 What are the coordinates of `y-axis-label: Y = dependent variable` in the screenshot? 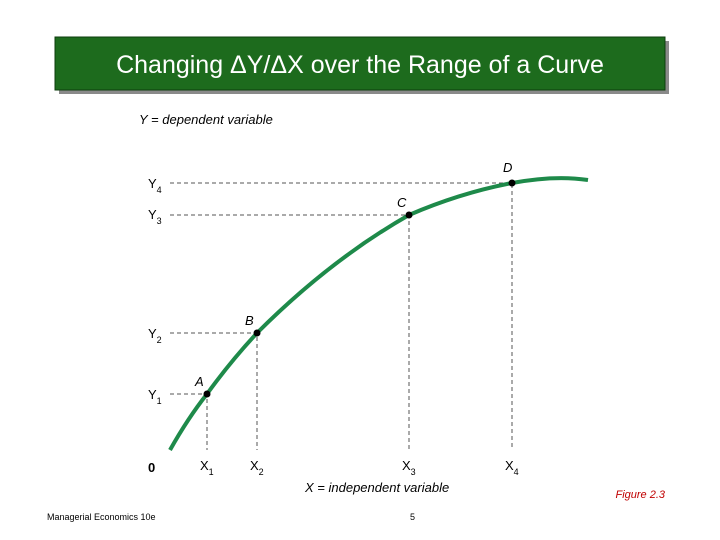 It's located at (206, 119).